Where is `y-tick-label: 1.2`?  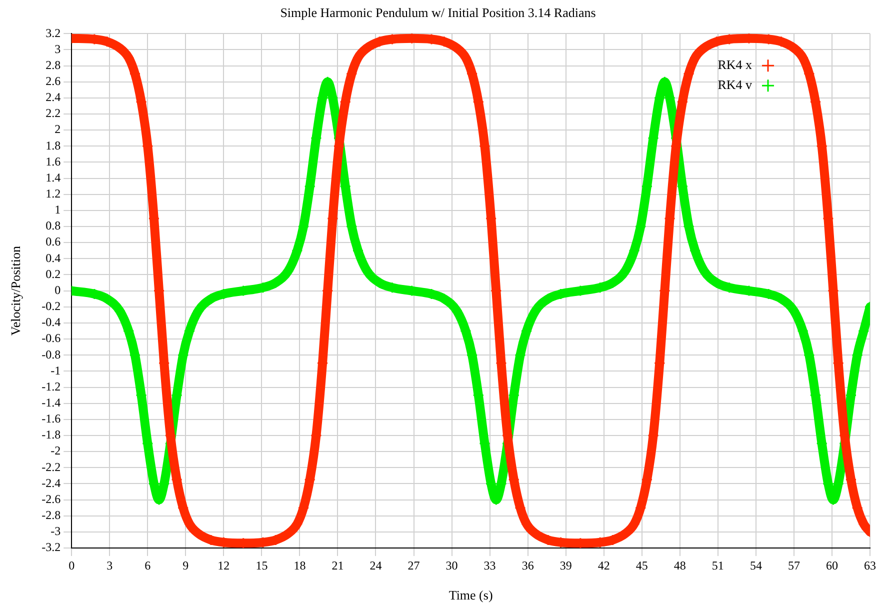 y-tick-label: 1.2 is located at coordinates (53, 193).